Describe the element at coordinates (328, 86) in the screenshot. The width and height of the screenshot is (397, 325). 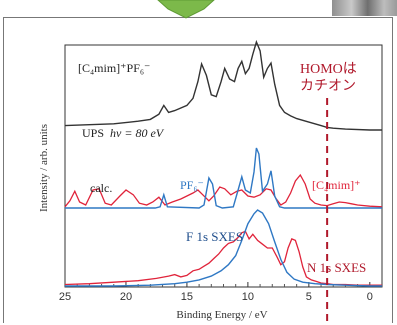
I see `cation-label: カチオン` at that location.